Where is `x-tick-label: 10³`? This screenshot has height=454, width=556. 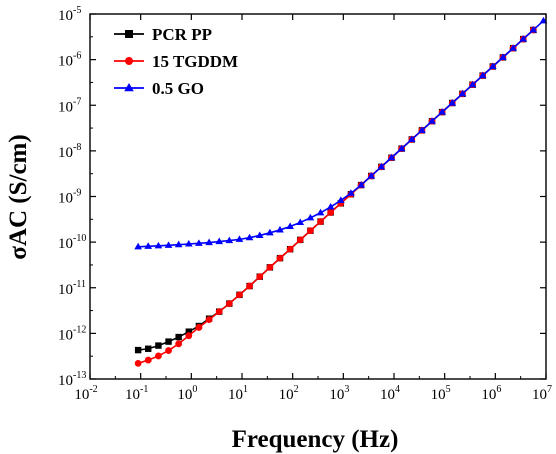 x-tick-label: 10³ is located at coordinates (339, 393).